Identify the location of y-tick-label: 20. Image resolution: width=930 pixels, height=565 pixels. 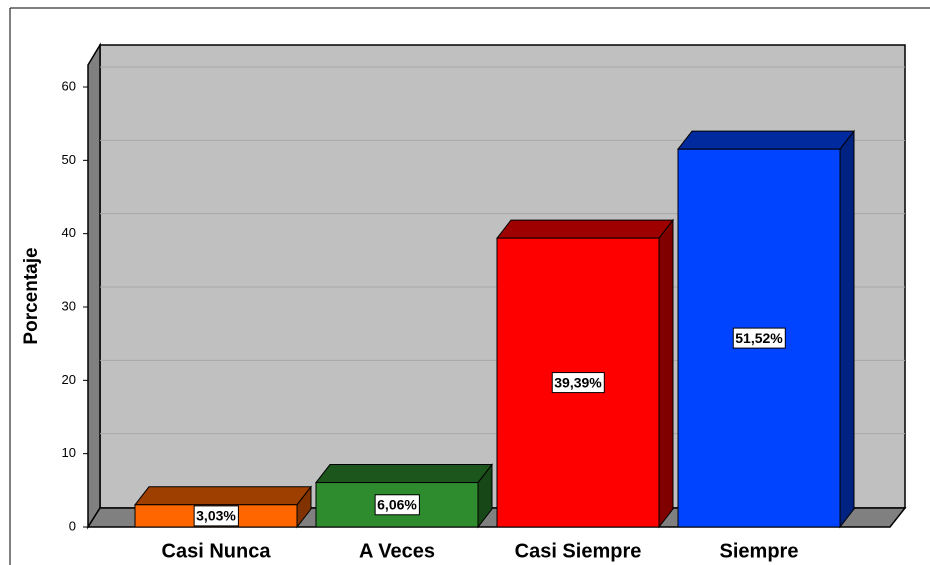
(69, 379).